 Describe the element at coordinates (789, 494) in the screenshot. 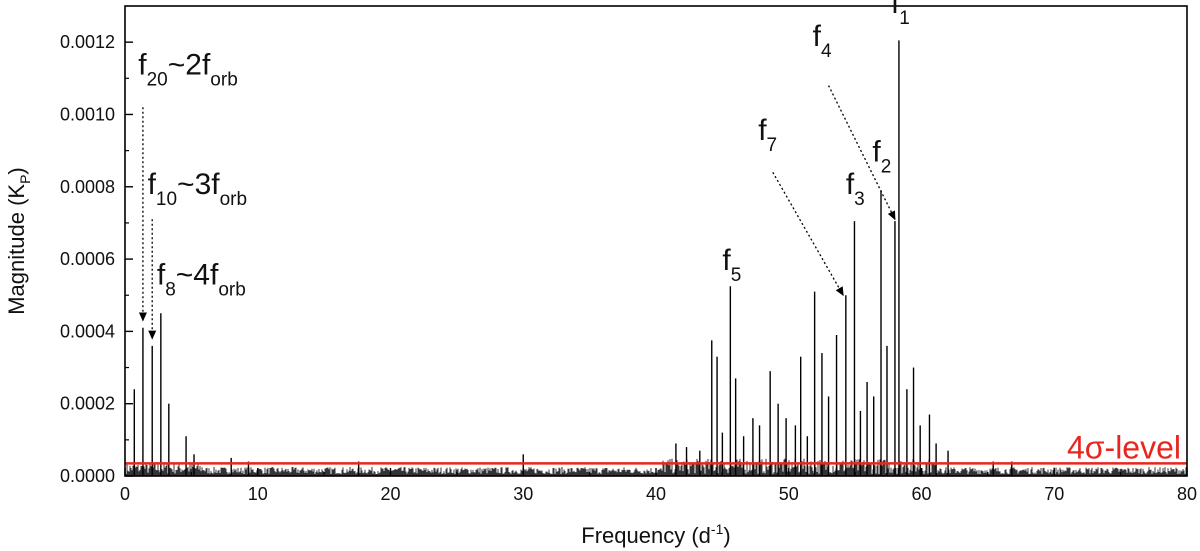

I see `x-tick-label-50: 50` at that location.